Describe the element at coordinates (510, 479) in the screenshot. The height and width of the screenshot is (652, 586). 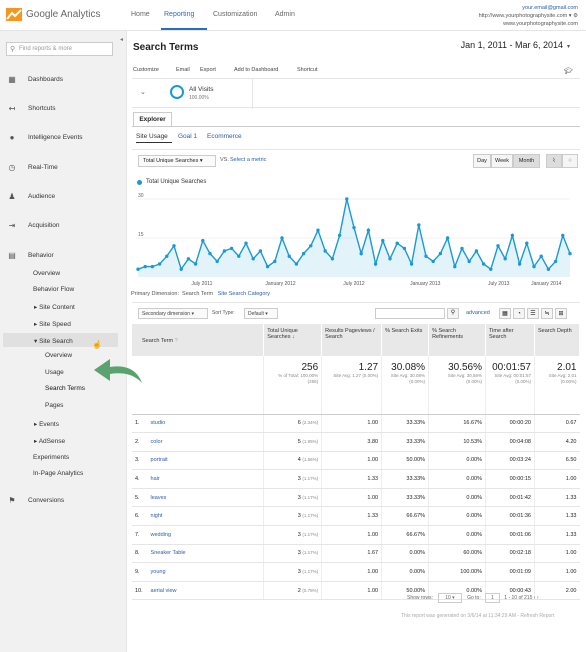
I see `cell-time: 00:00:15` at that location.